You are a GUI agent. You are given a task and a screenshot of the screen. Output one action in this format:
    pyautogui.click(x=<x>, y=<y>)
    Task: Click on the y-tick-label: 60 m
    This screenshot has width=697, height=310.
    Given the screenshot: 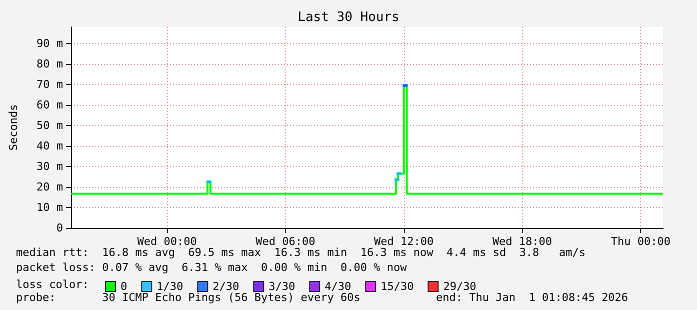 What is the action you would take?
    pyautogui.click(x=50, y=105)
    